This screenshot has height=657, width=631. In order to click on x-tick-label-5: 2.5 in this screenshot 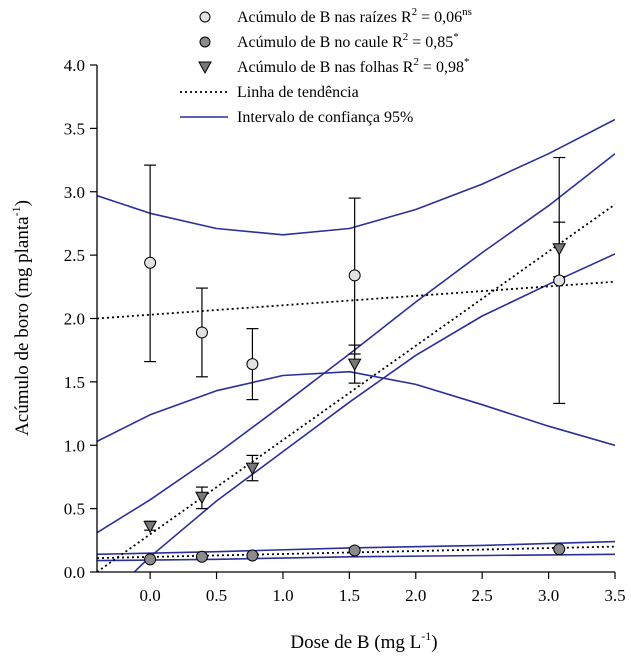, I will do `click(482, 595)`.